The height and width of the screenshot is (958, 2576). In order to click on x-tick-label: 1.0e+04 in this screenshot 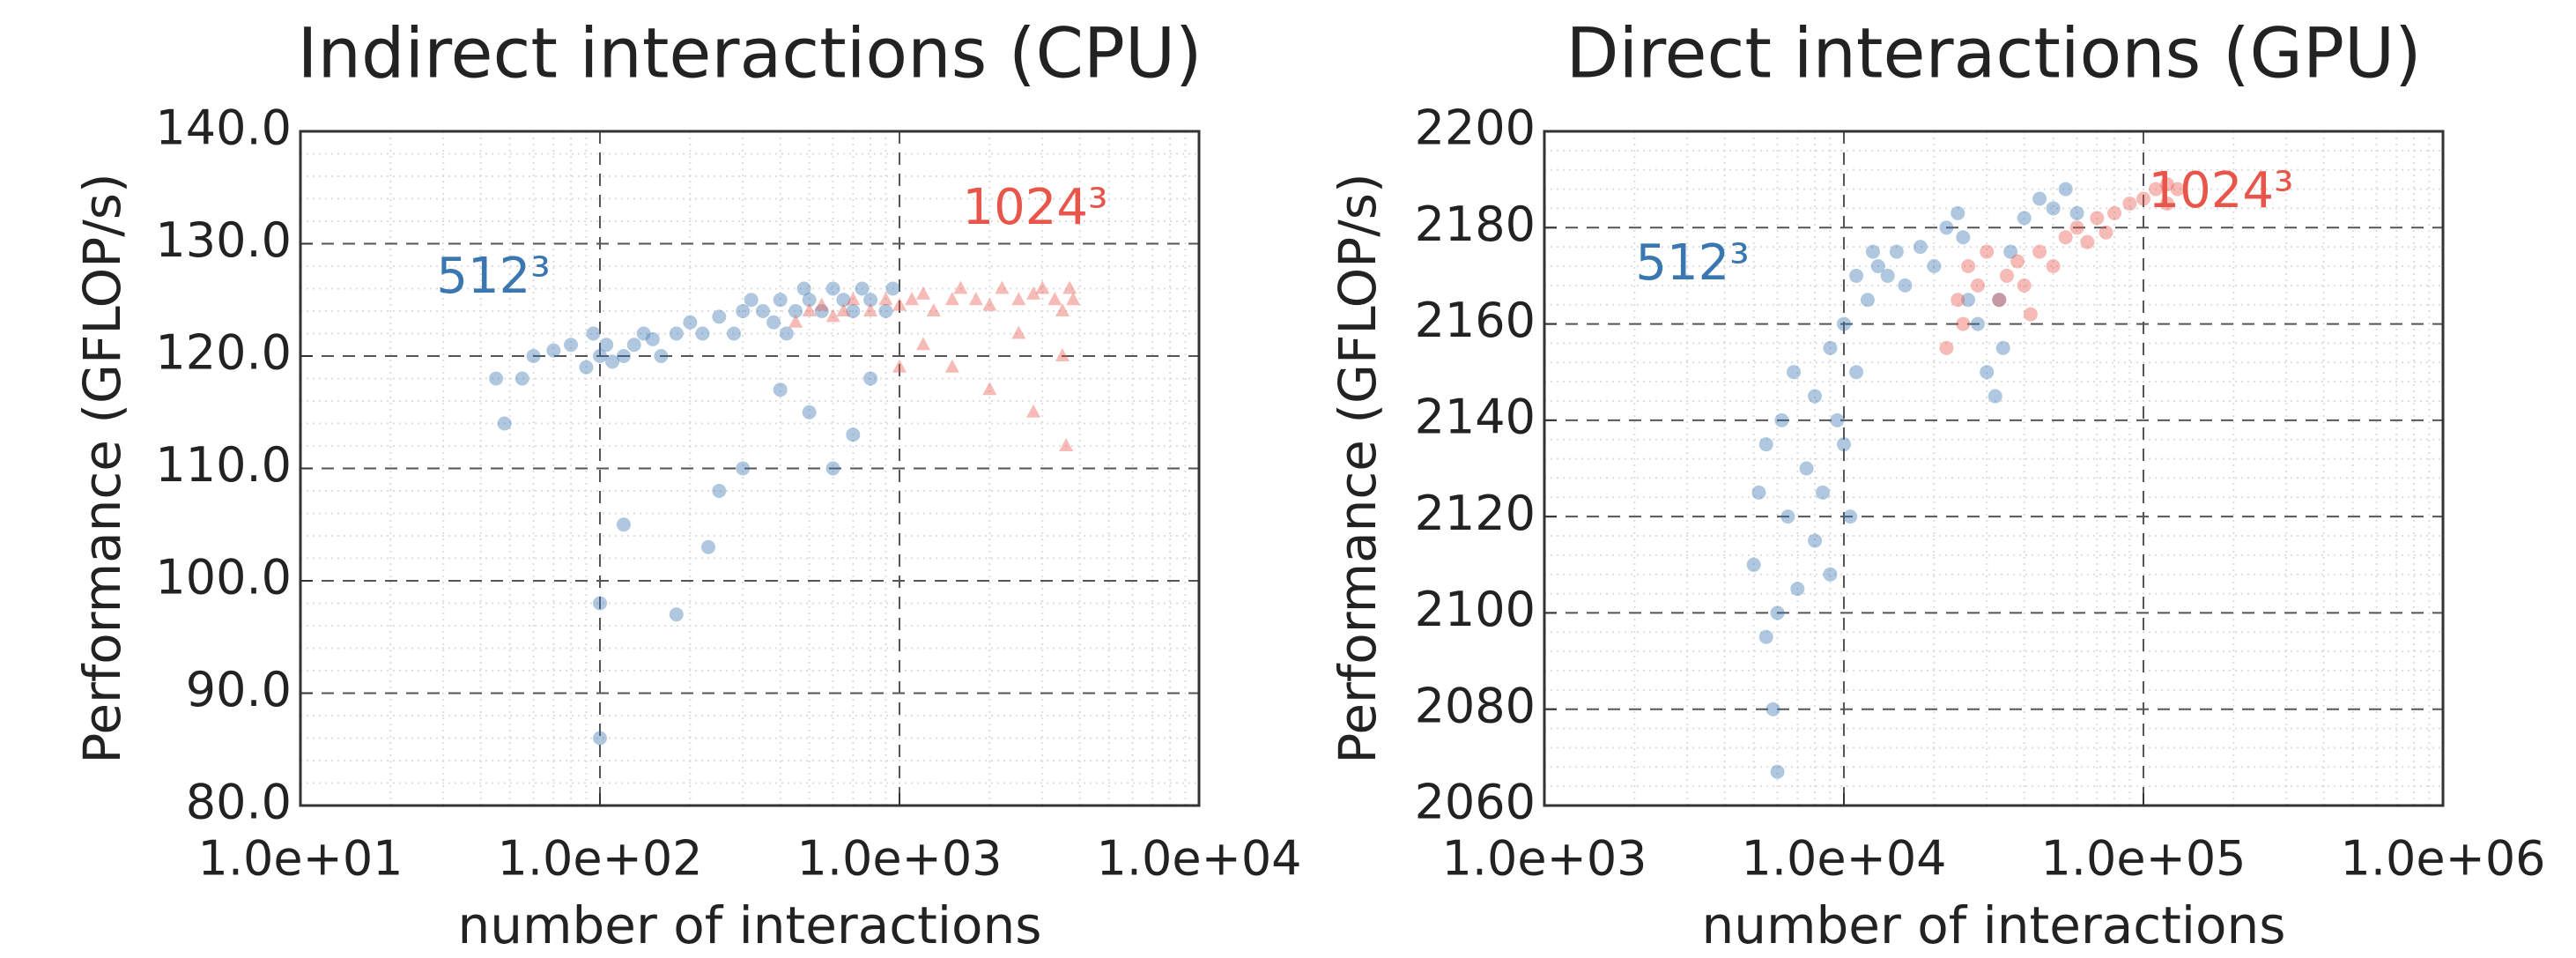, I will do `click(1844, 859)`.